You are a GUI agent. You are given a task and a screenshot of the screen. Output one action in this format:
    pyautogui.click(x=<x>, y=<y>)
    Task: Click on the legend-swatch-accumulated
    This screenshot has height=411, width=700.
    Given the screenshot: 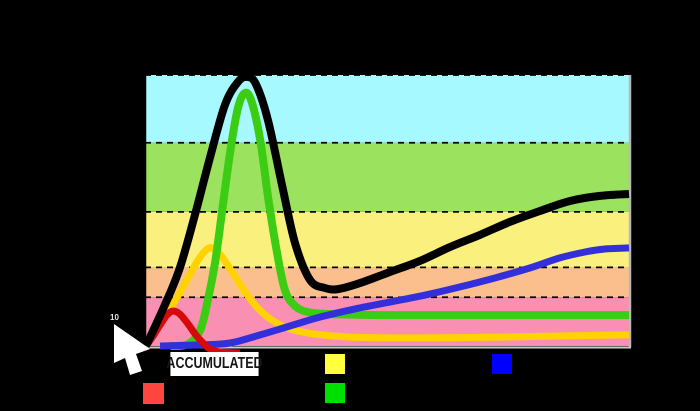 What is the action you would take?
    pyautogui.click(x=153, y=364)
    